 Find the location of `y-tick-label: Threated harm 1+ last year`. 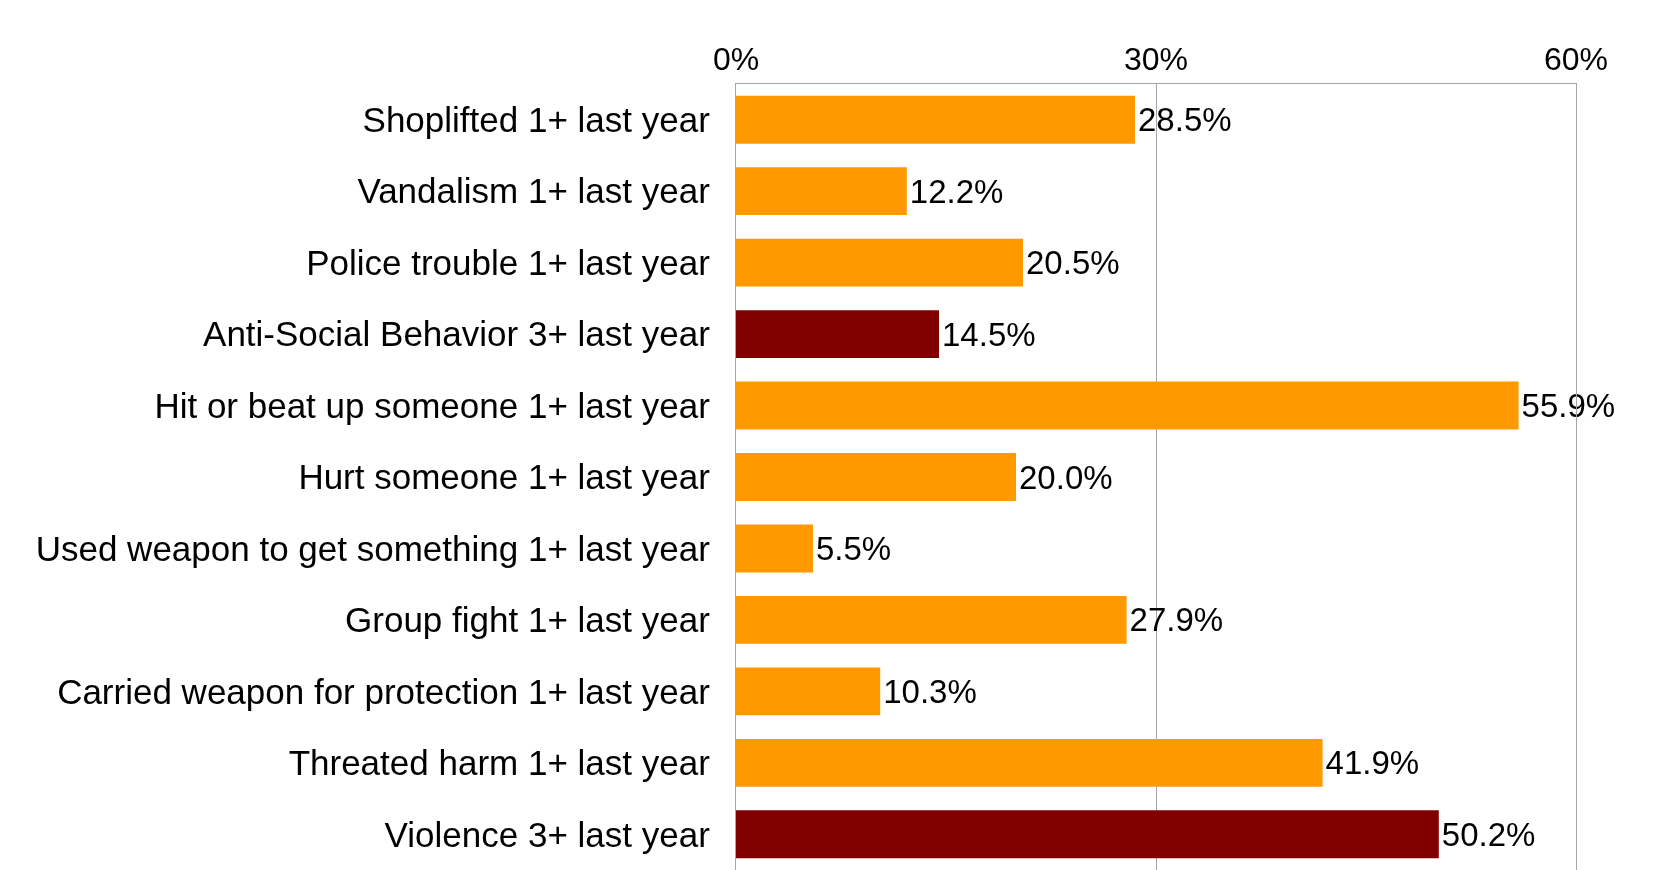

y-tick-label: Threated harm 1+ last year is located at coordinates (499, 763).